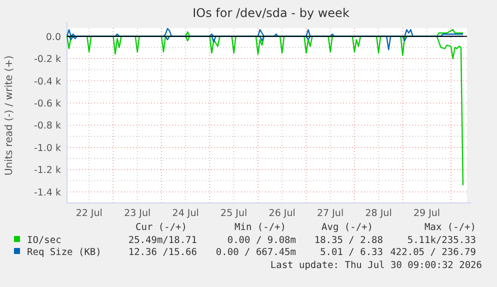 Image resolution: width=497 pixels, height=287 pixels. Describe the element at coordinates (163, 252) in the screenshot. I see `text: 12.36 /15.66` at that location.